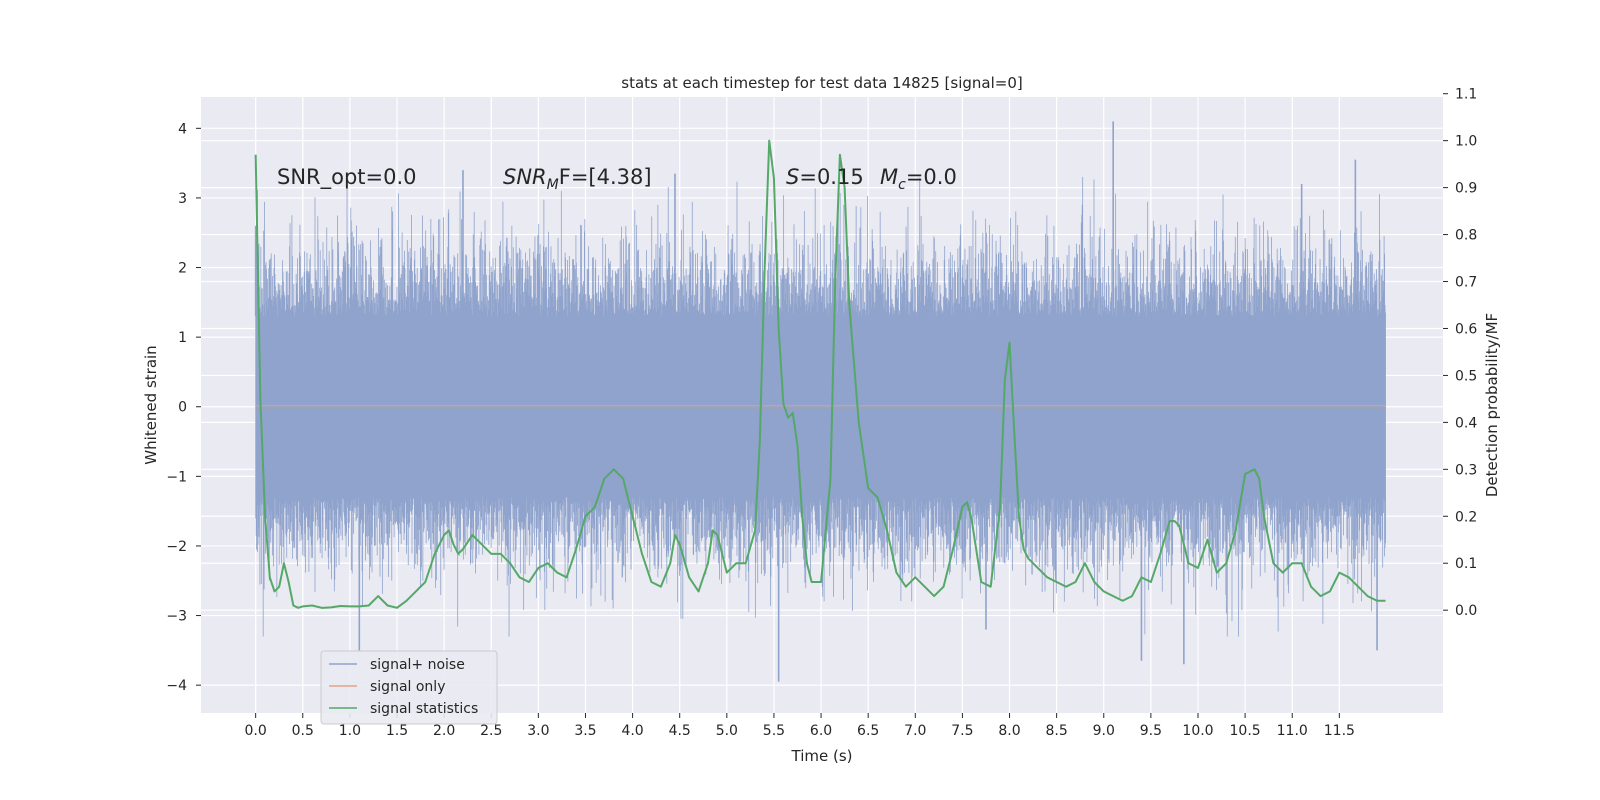 The image size is (1600, 800). Describe the element at coordinates (553, 185) in the screenshot. I see `snr-mf-subscript: M` at that location.